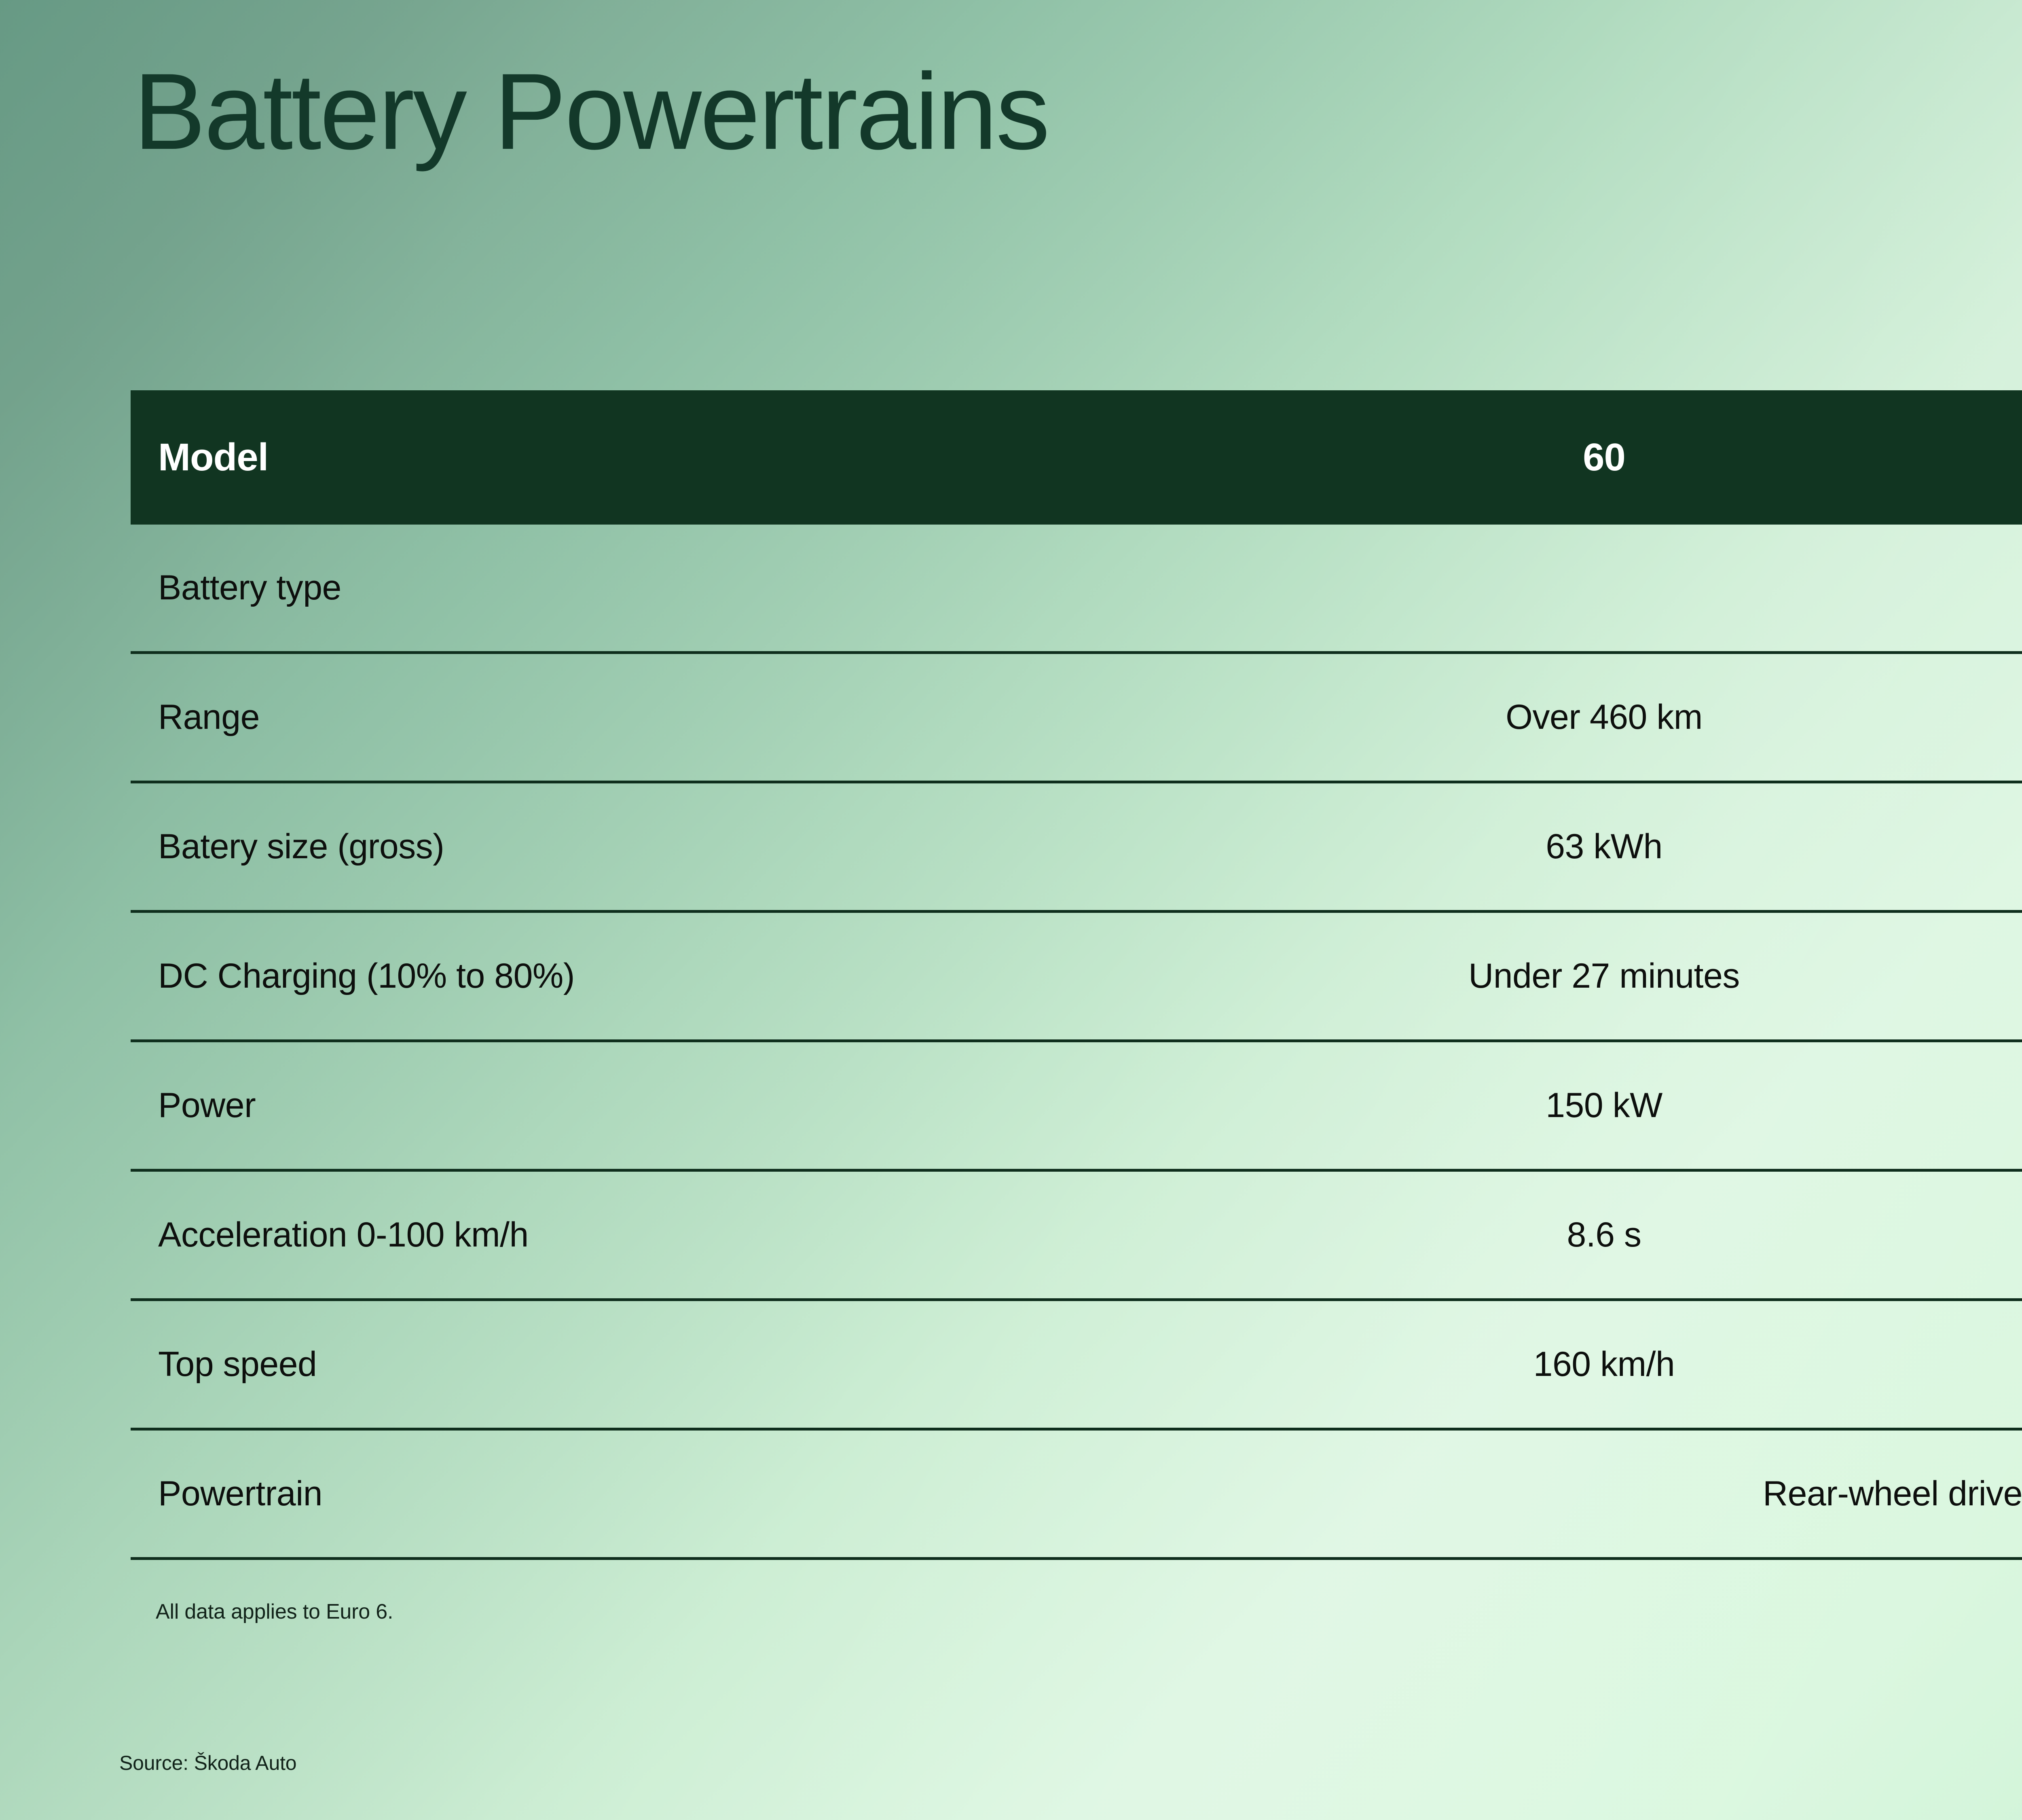 This screenshot has width=2022, height=1820. Describe the element at coordinates (1604, 1364) in the screenshot. I see `cell-top-speed-60: 160 km/h` at that location.